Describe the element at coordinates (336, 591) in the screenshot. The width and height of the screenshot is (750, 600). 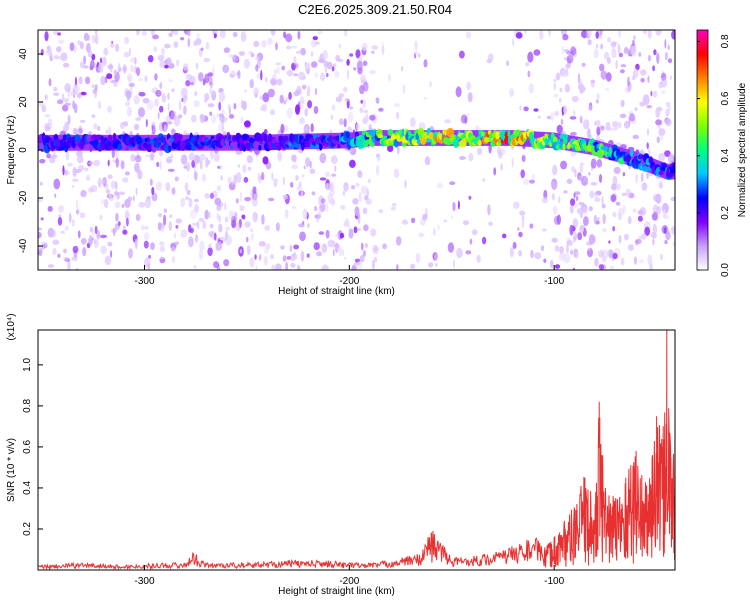
I see `snr-x-label: Height of straight line (km)` at that location.